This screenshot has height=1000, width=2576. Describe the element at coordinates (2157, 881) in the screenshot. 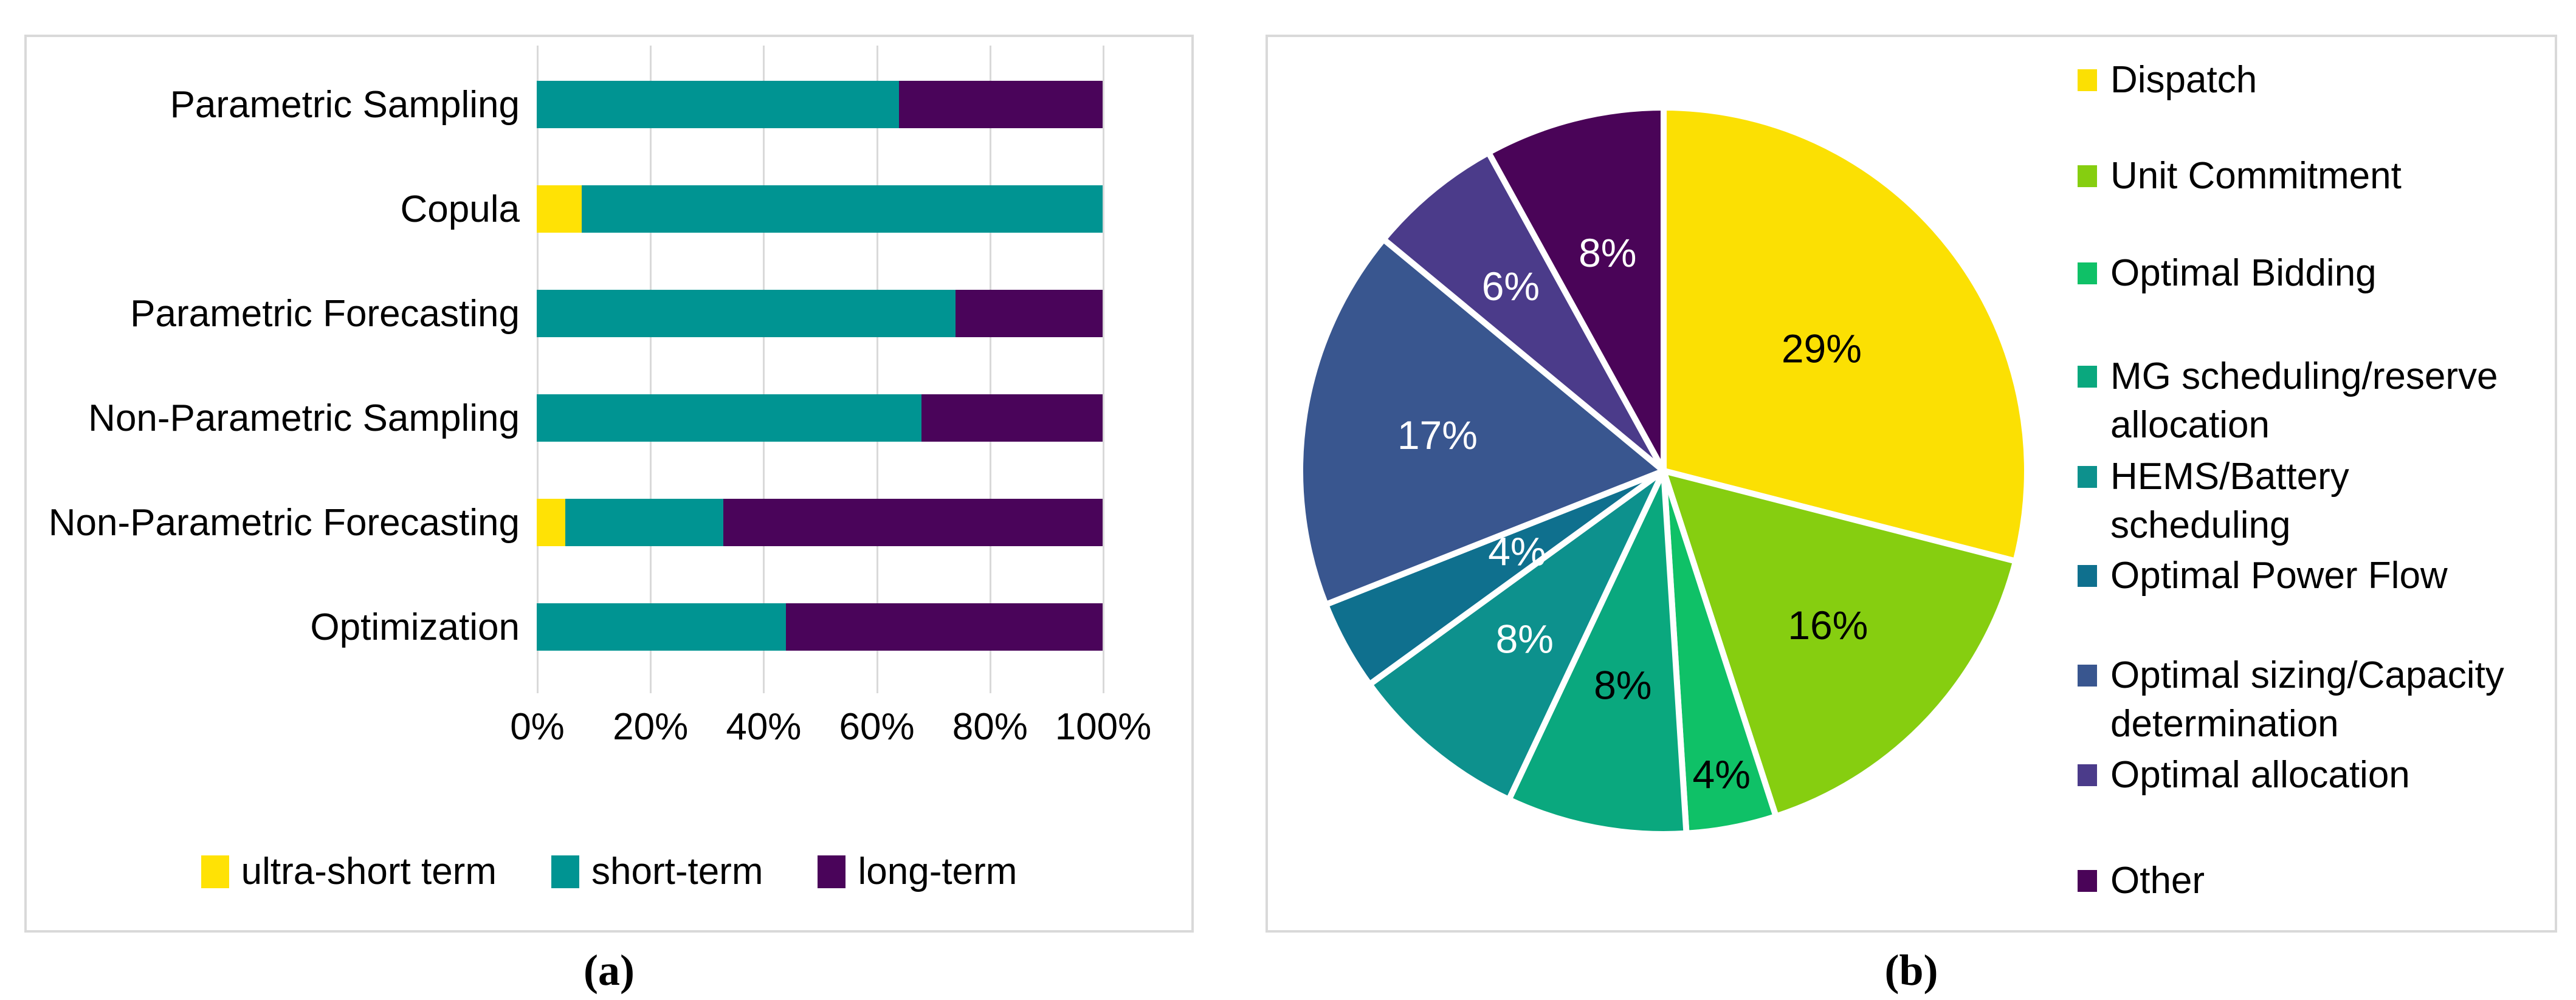

I see `legend-label: Other` at that location.